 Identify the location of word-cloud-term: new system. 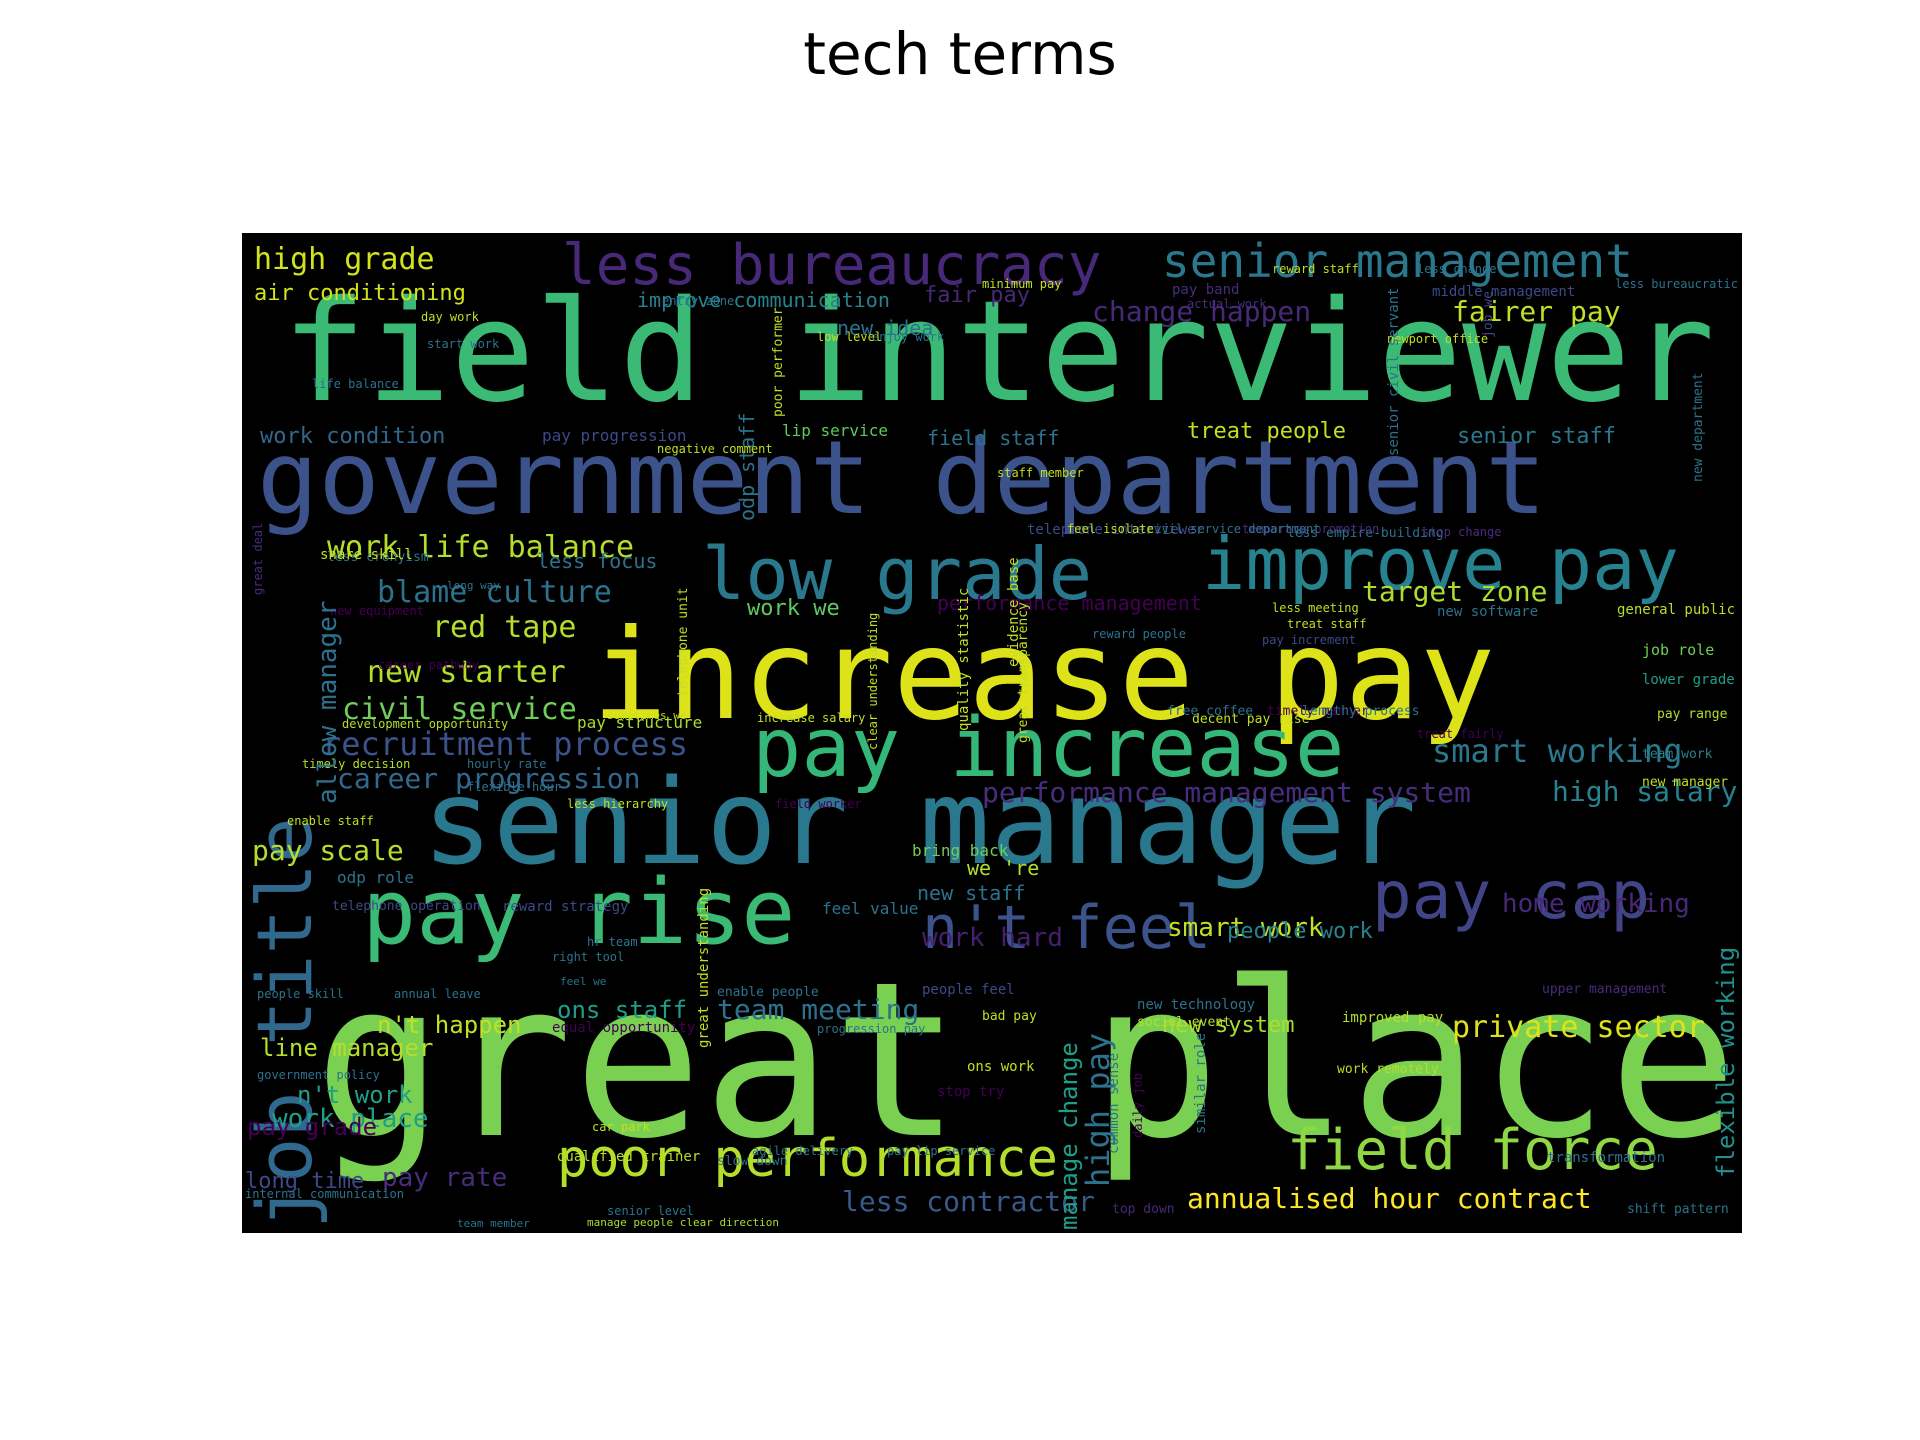
(1228, 1025).